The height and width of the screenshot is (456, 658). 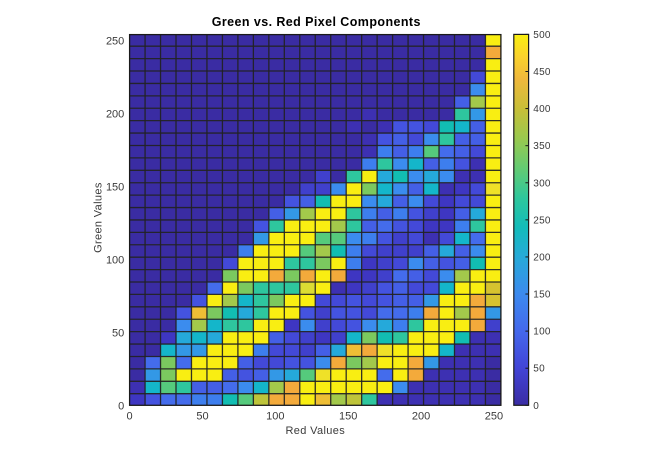 I want to click on svg-text: 350, so click(x=542, y=146).